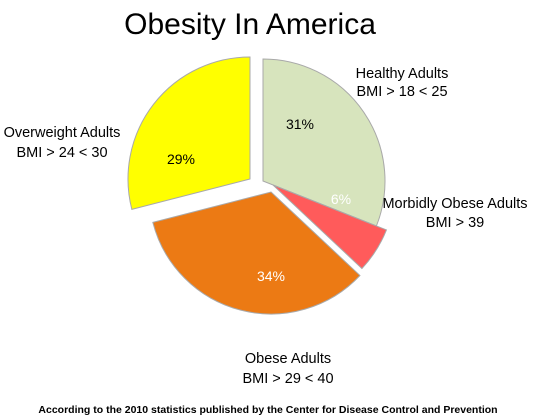 This screenshot has height=418, width=537. What do you see at coordinates (189, 133) in the screenshot?
I see `pie-slice-overweight-adults` at bounding box center [189, 133].